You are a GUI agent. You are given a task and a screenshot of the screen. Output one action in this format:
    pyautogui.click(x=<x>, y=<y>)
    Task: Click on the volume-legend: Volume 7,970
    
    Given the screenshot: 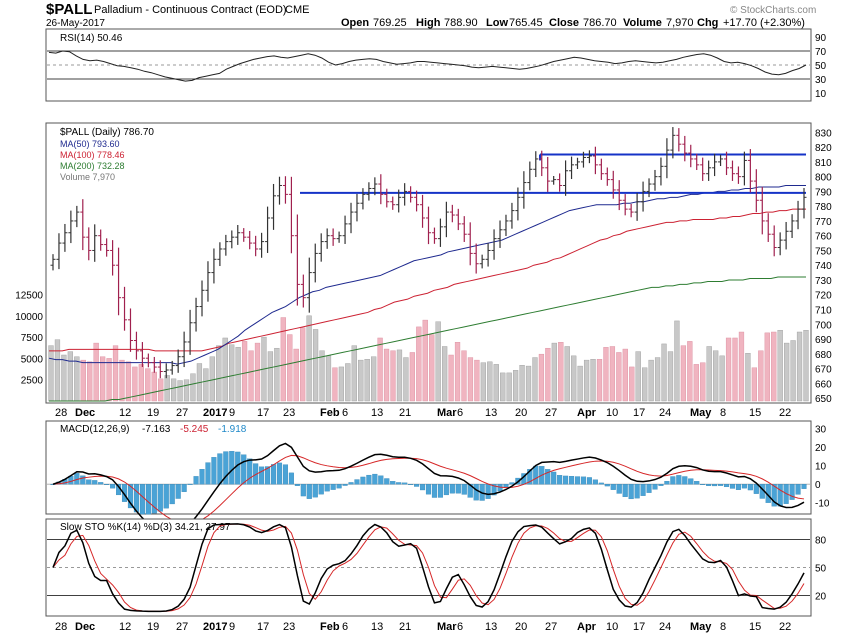 What is the action you would take?
    pyautogui.click(x=87, y=177)
    